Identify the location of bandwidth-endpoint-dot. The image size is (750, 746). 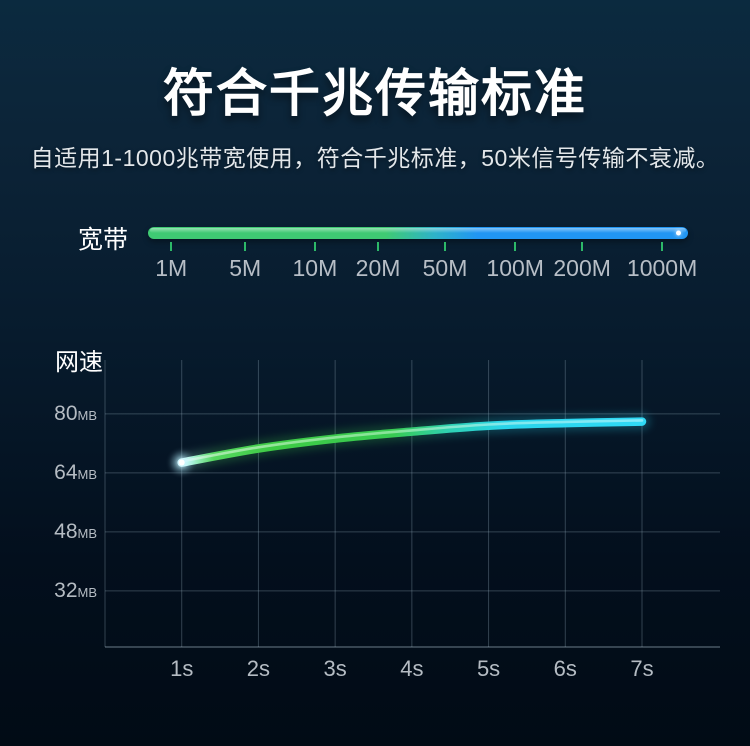
(678, 233).